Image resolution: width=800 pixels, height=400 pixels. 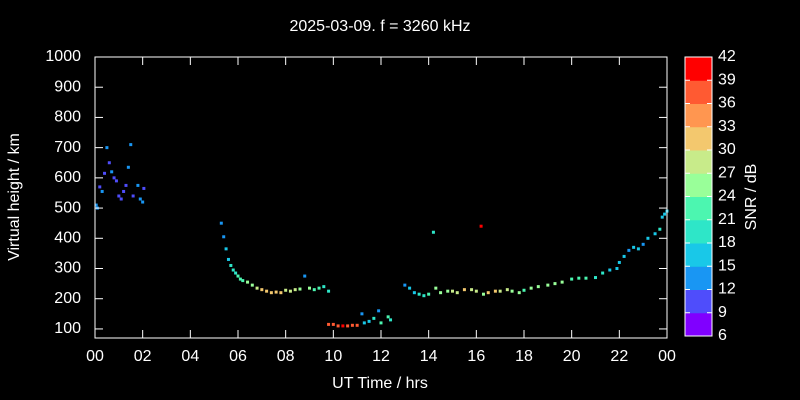 I want to click on colorbar-tick-label: 30, so click(x=727, y=149).